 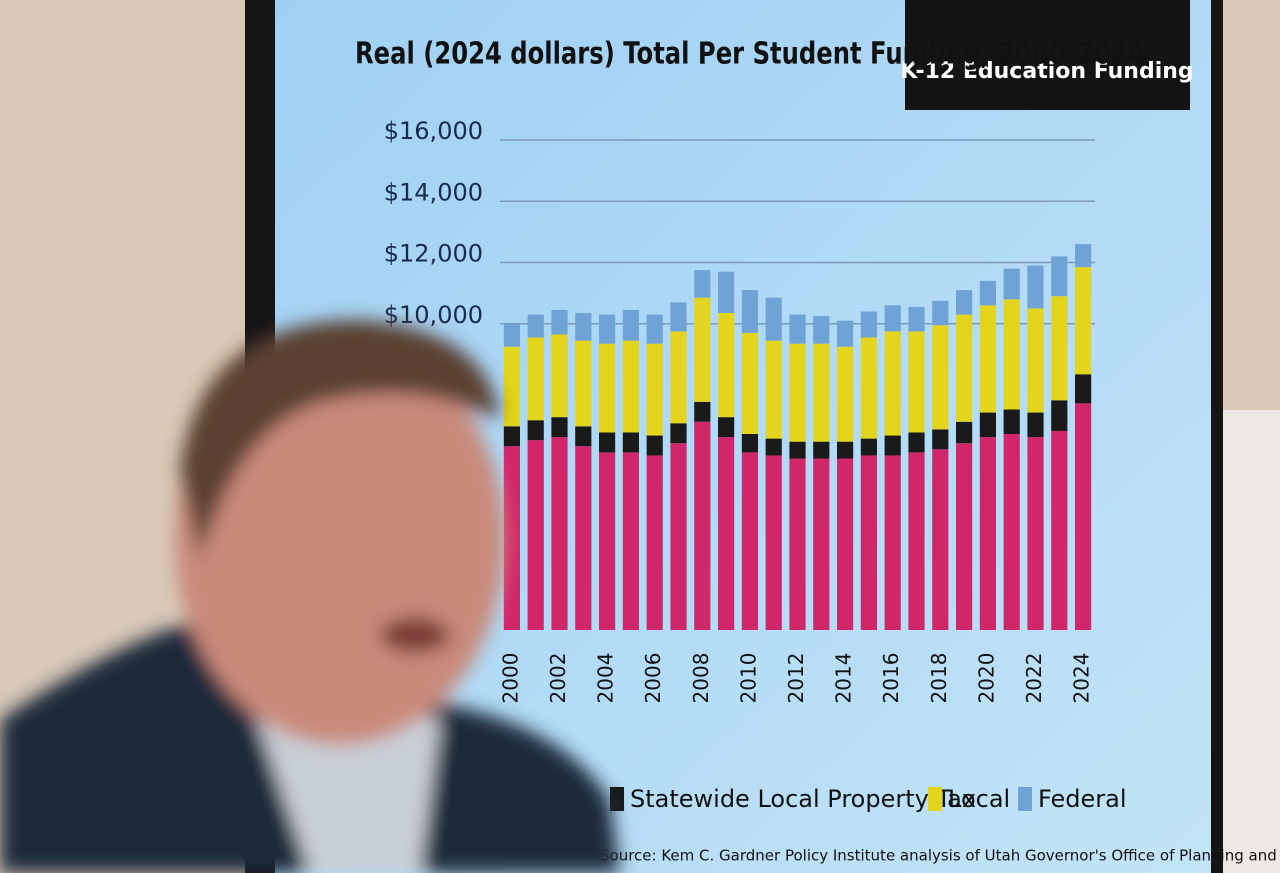 I want to click on y-tick-label: $16,000, so click(x=433, y=131).